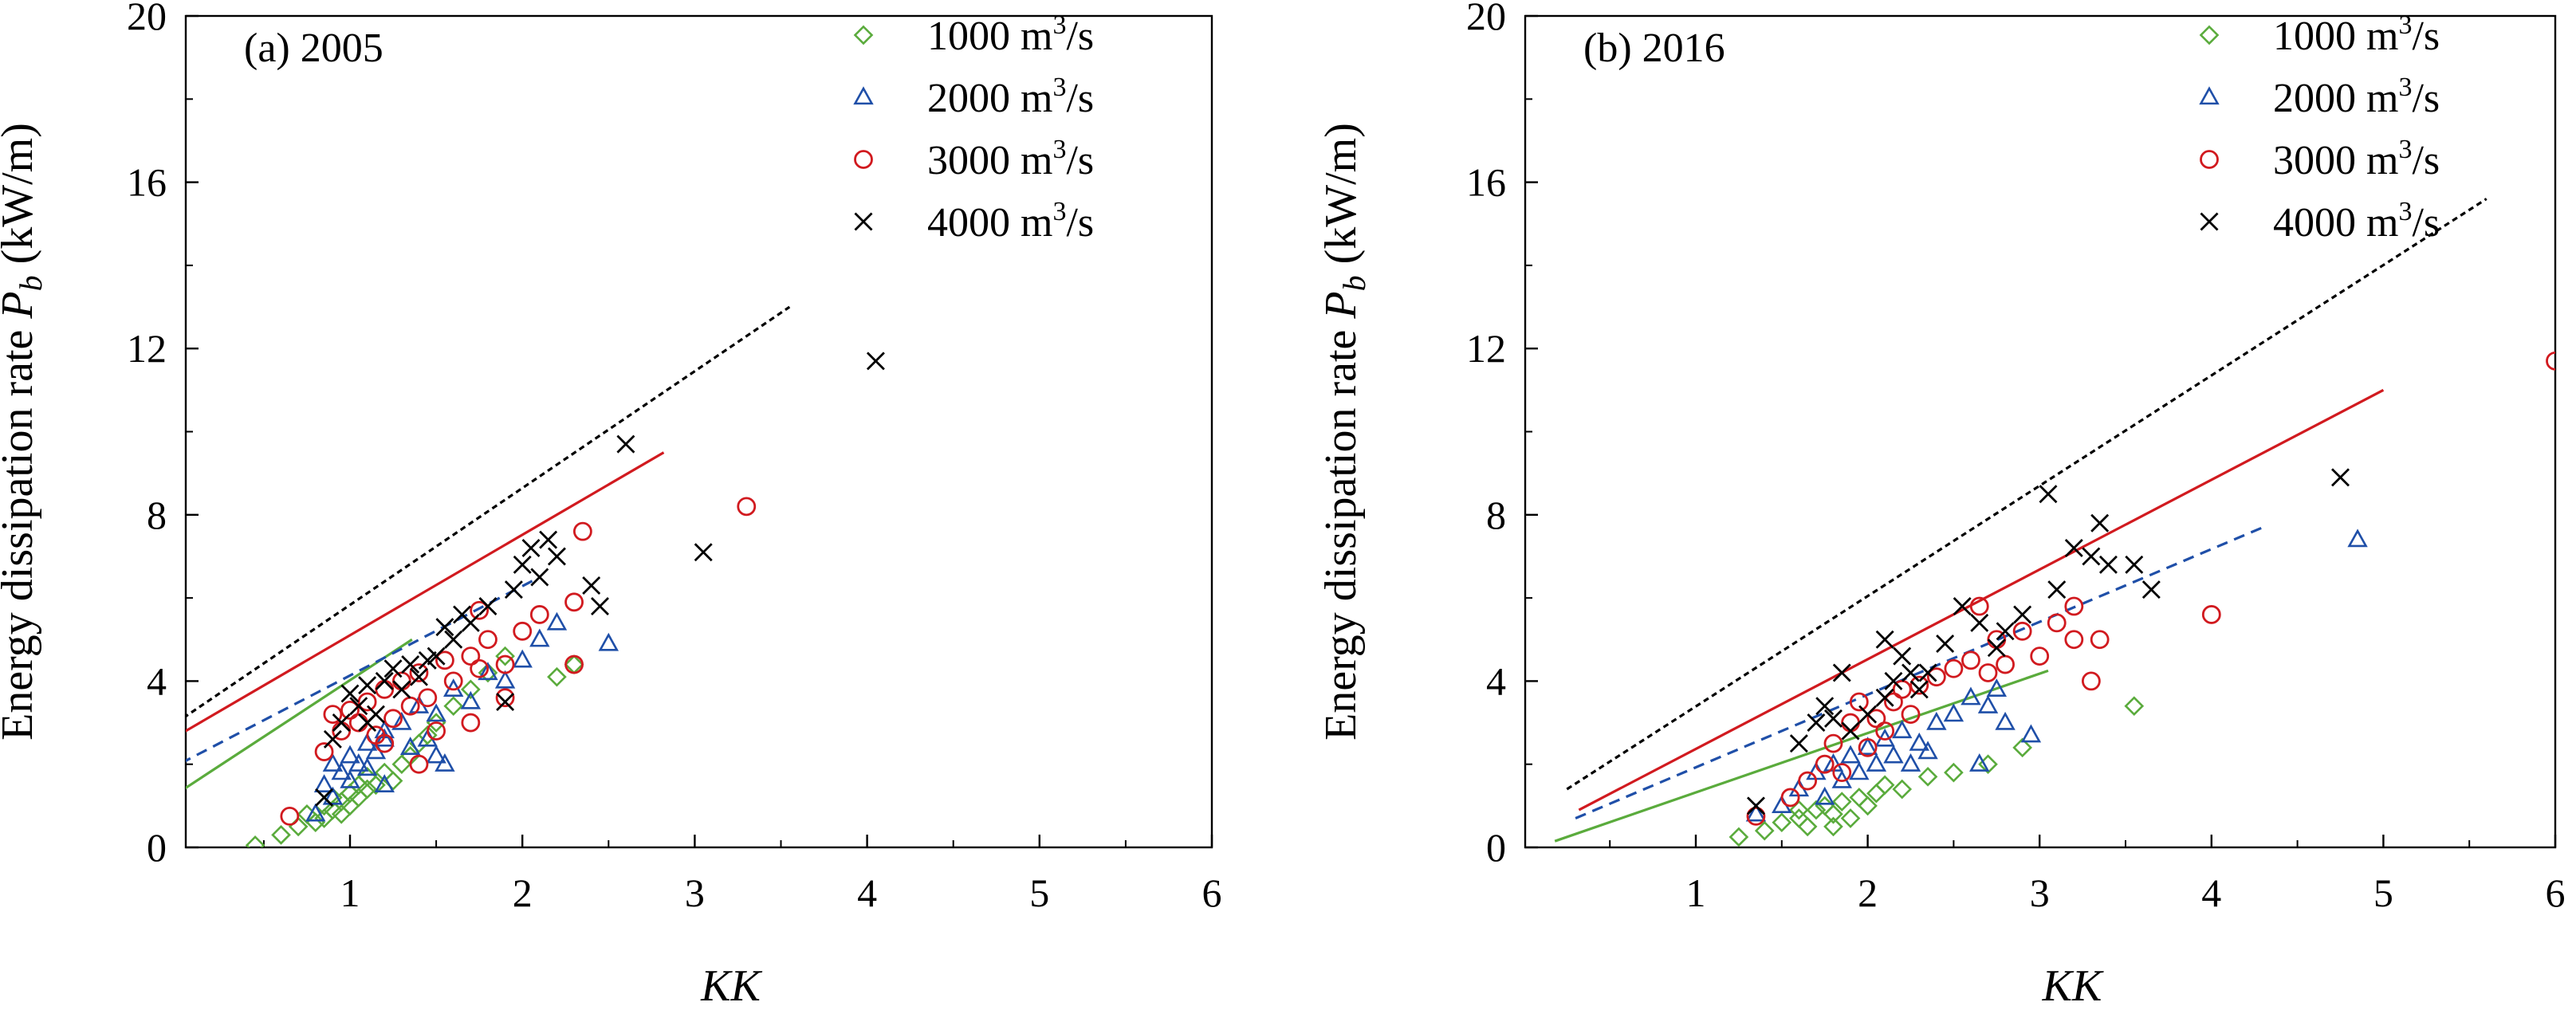 Image resolution: width=2576 pixels, height=1010 pixels. What do you see at coordinates (1010, 221) in the screenshot?
I see `legend-entry: 4000 m3/s` at bounding box center [1010, 221].